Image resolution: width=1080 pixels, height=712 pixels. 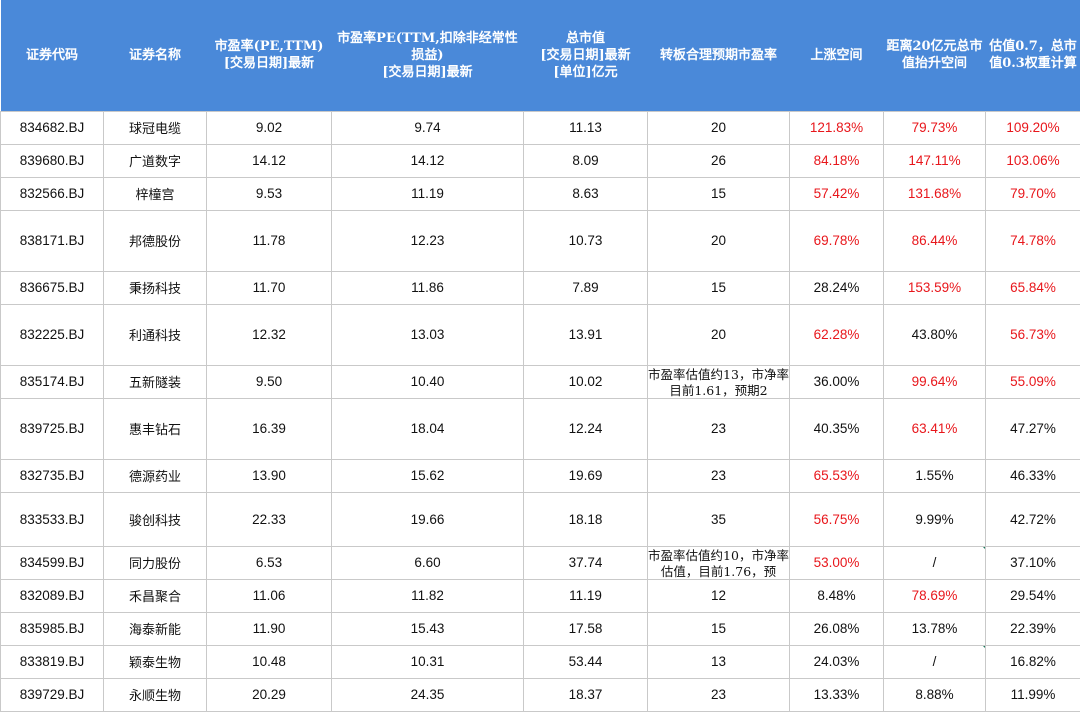 I want to click on cell-code: 839680.BJ, so click(x=52, y=160).